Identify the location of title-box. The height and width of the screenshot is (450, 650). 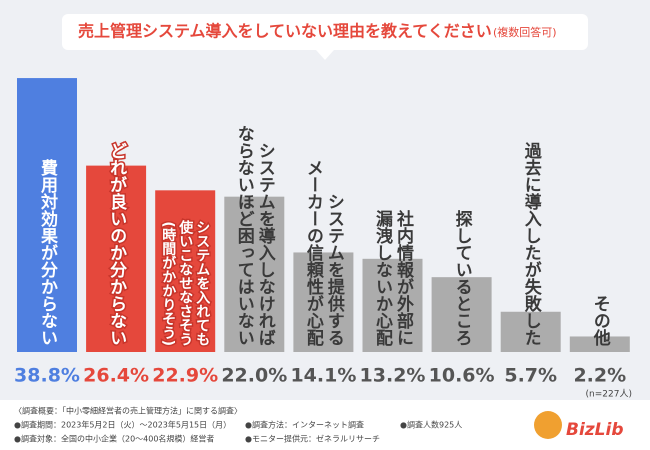
(325, 32).